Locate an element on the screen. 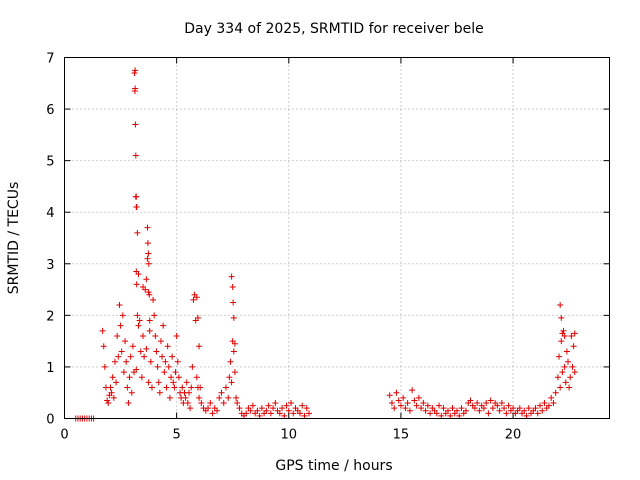  y-tick-label: 0 is located at coordinates (50, 420).